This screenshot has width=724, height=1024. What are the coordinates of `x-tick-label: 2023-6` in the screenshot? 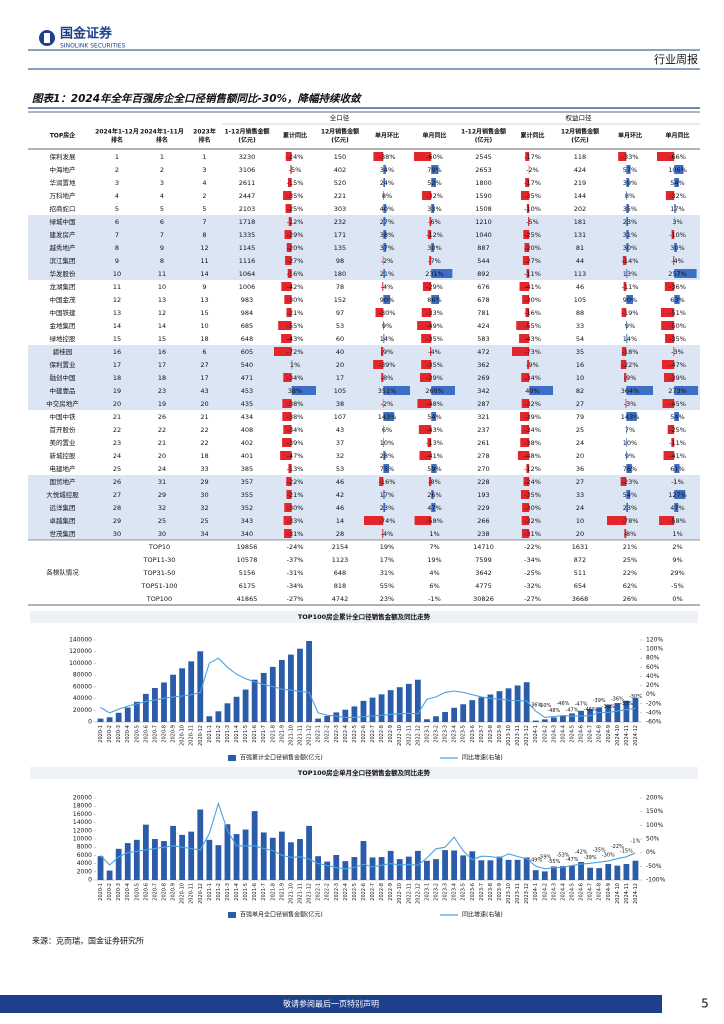 It's located at (473, 892).